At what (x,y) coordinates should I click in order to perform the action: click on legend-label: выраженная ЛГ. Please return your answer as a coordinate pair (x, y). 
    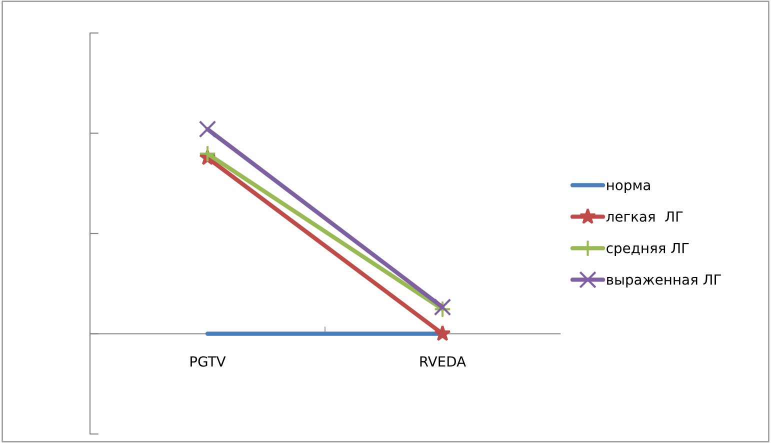
    Looking at the image, I should click on (664, 281).